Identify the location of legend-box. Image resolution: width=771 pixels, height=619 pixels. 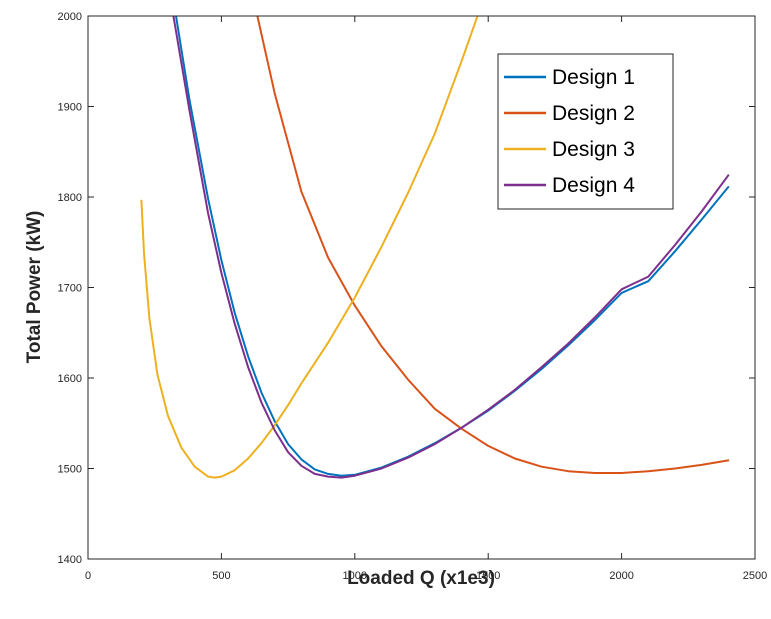
(585, 131).